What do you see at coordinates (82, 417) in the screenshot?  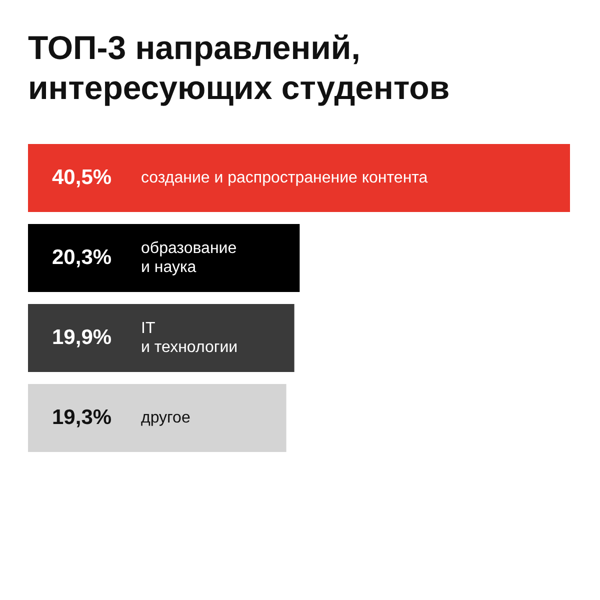 I see `data-label: 19,3%` at bounding box center [82, 417].